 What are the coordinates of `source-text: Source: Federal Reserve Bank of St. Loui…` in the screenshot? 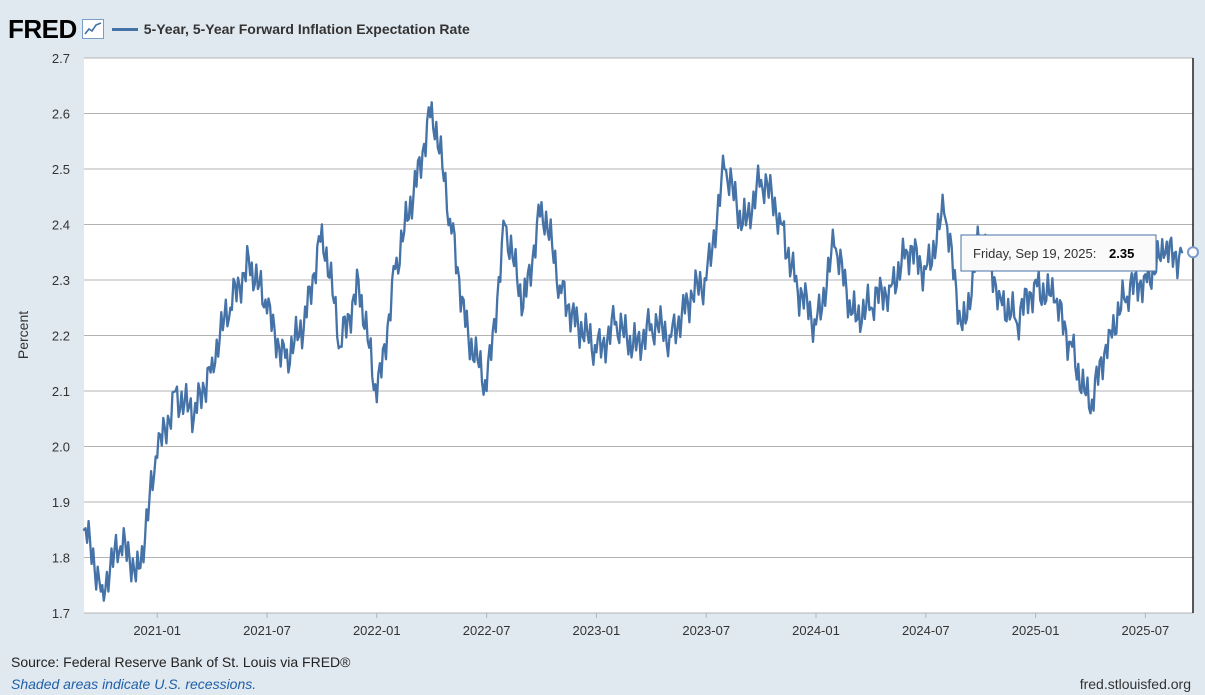 It's located at (181, 662).